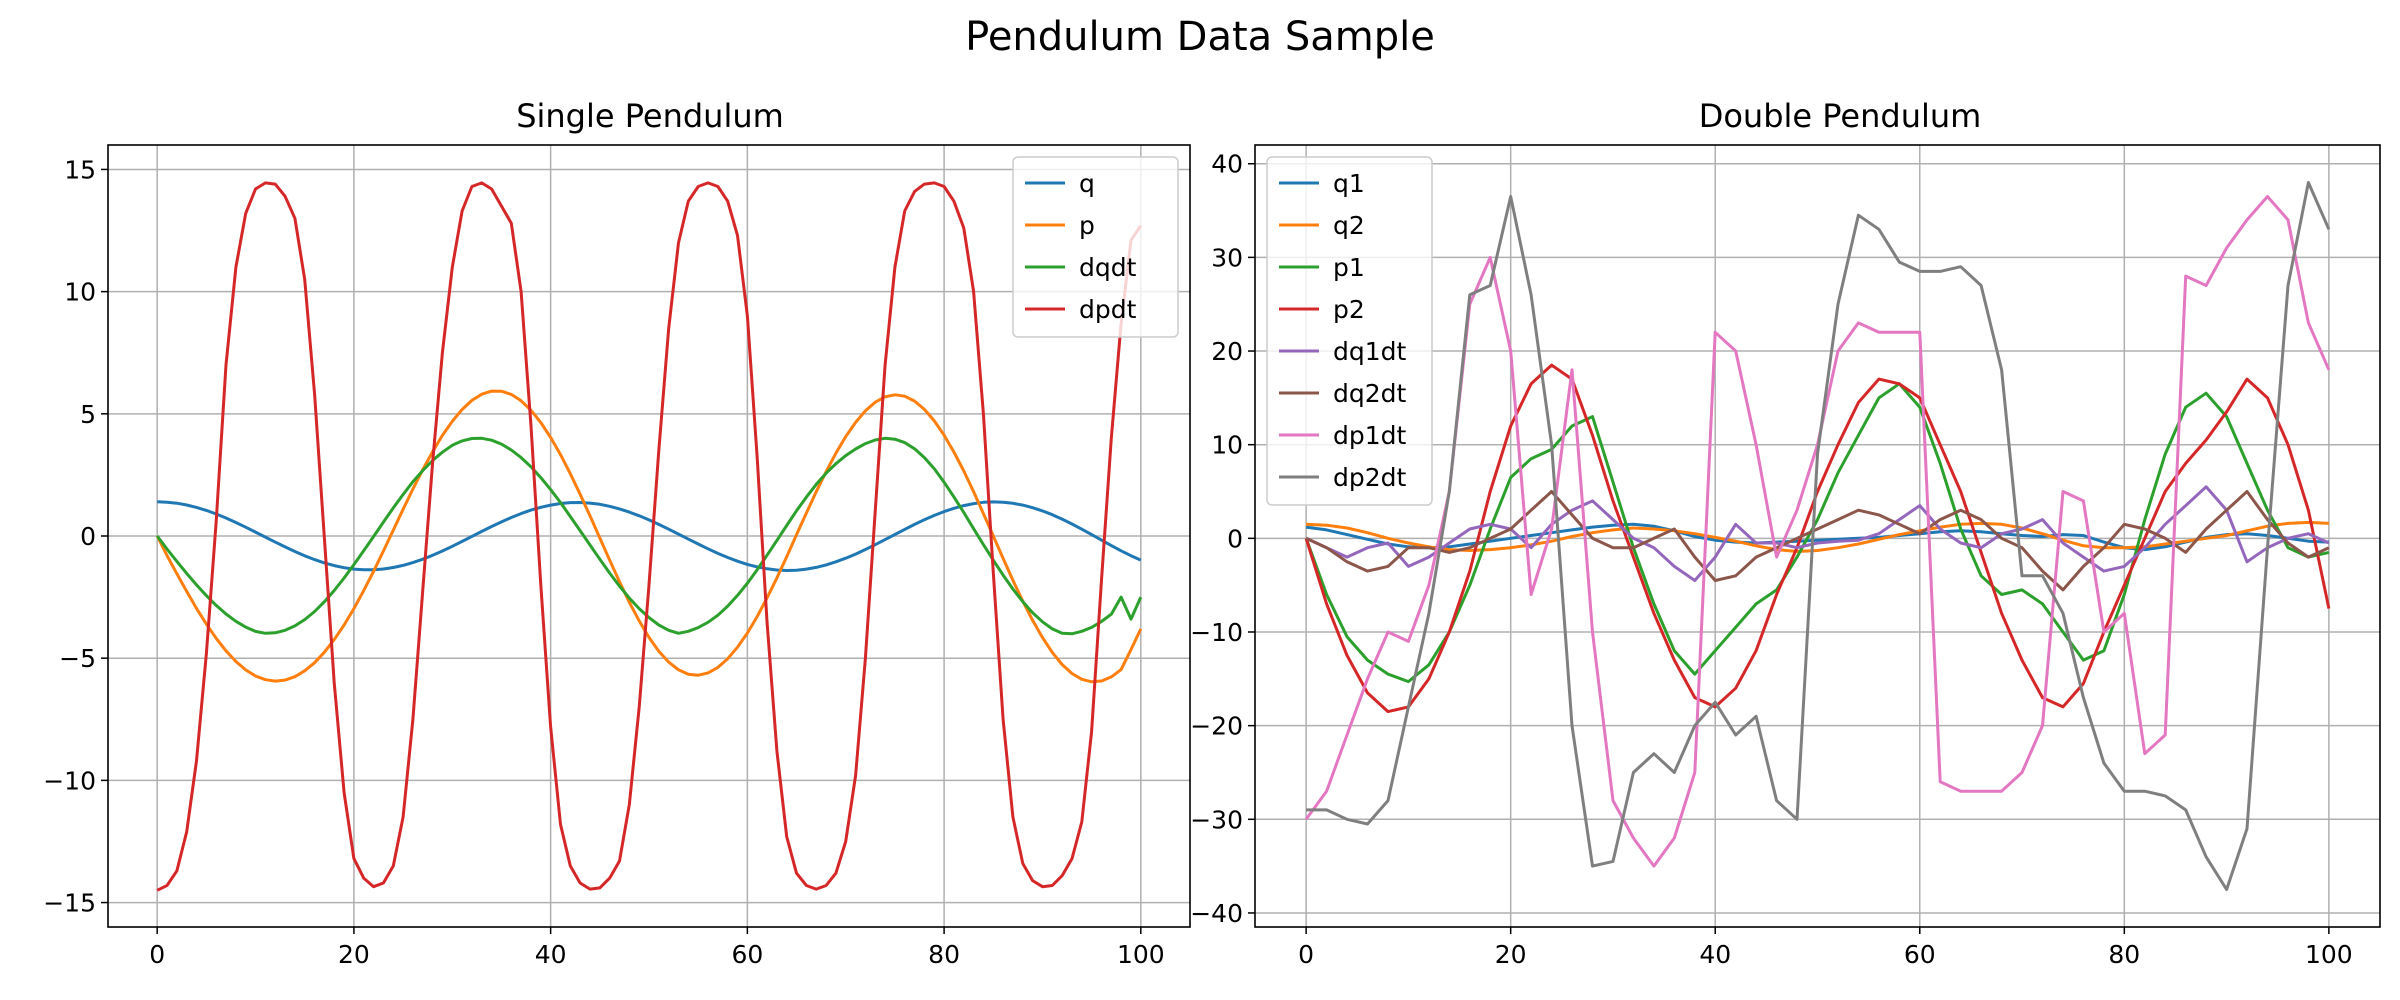  What do you see at coordinates (1349, 267) in the screenshot?
I see `legend-label: p1` at bounding box center [1349, 267].